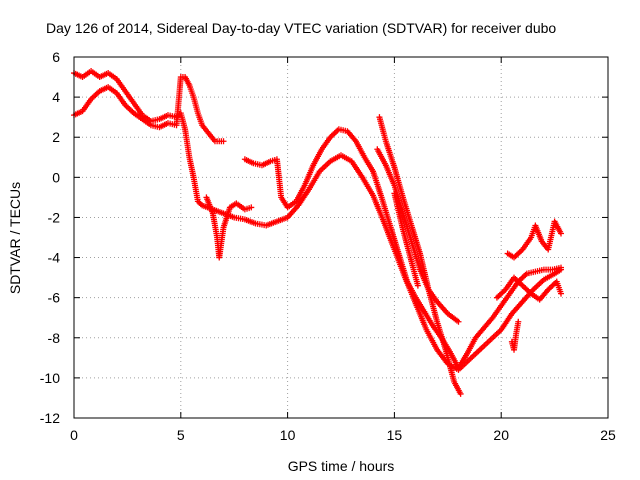  I want to click on x-tick-label: 15, so click(395, 435).